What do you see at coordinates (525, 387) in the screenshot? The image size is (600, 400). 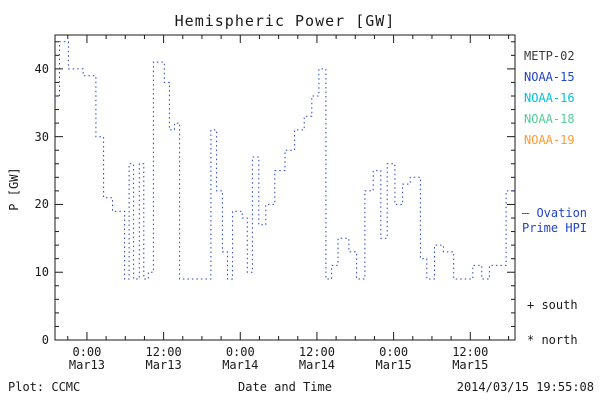 I see `timestamp-label: 2014/03/15 19:55:08` at bounding box center [525, 387].